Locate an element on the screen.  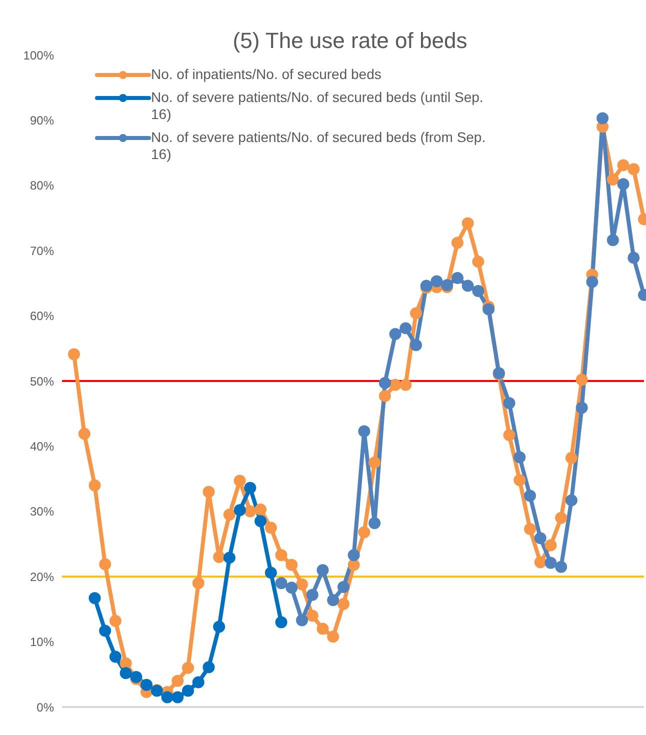
chart-title: (5) The use rate of beds is located at coordinates (350, 41).